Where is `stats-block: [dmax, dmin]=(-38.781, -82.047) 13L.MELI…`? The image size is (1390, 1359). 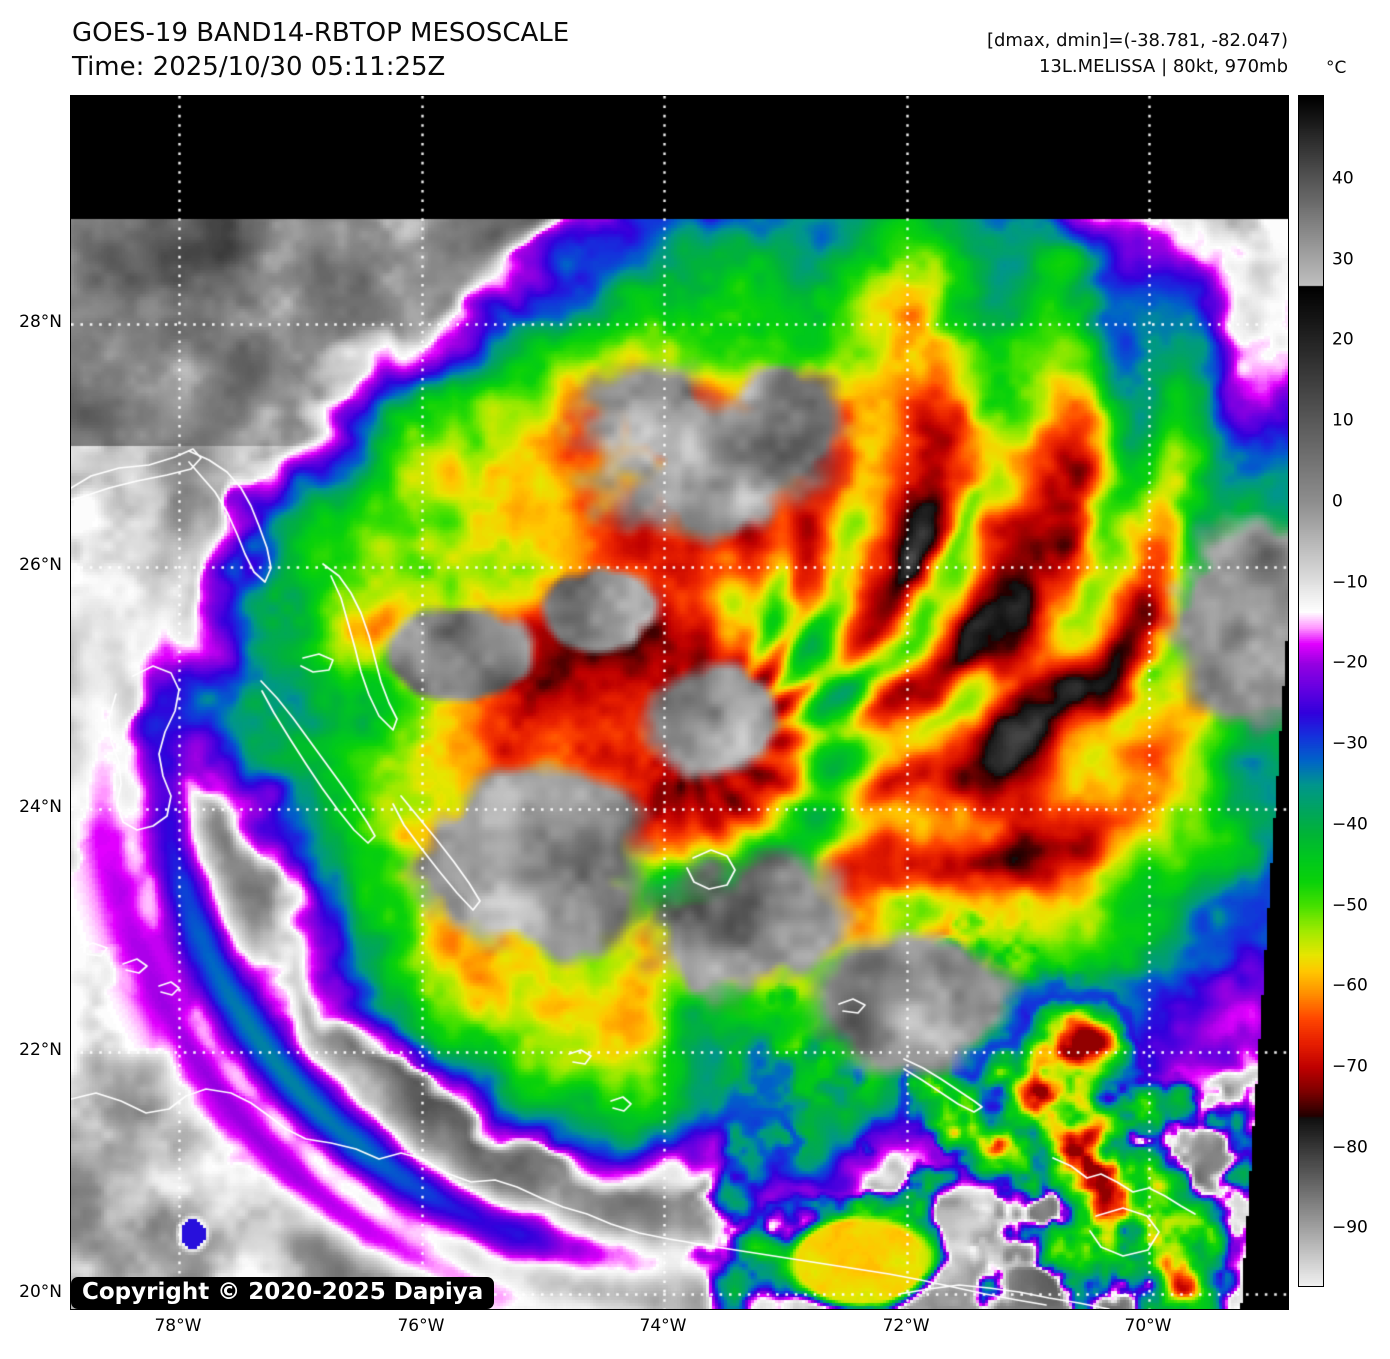
stats-block: [dmax, dmin]=(-38.781, -82.047) 13L.MELI… is located at coordinates (1137, 54).